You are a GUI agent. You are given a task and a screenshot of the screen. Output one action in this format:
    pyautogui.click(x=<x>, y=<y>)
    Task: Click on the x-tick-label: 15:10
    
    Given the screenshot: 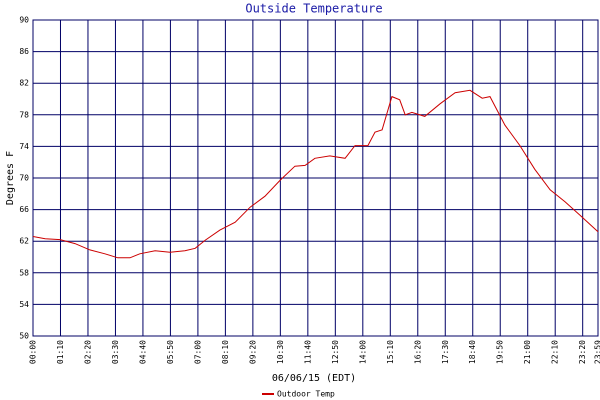 What is the action you would take?
    pyautogui.click(x=390, y=352)
    